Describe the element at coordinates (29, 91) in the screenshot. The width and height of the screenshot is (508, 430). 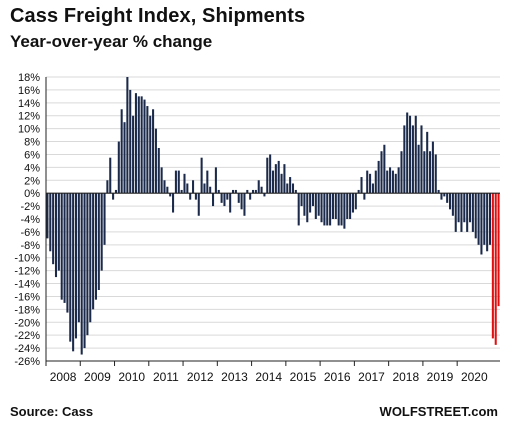
I see `y-tick-label: 16%` at that location.